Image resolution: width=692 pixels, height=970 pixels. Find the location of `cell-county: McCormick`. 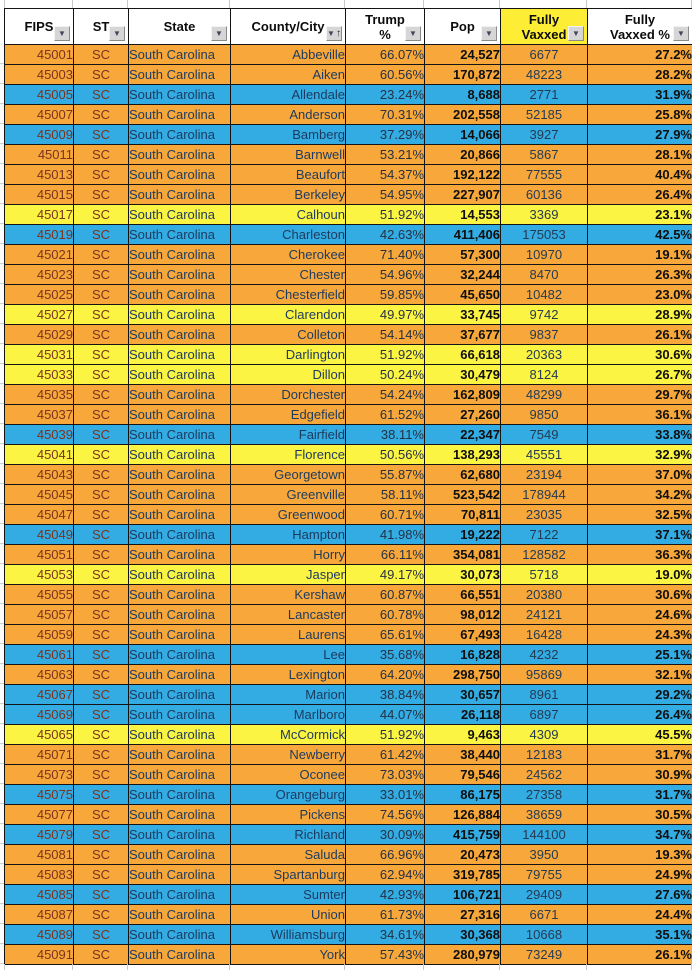

cell-county: McCormick is located at coordinates (288, 734).